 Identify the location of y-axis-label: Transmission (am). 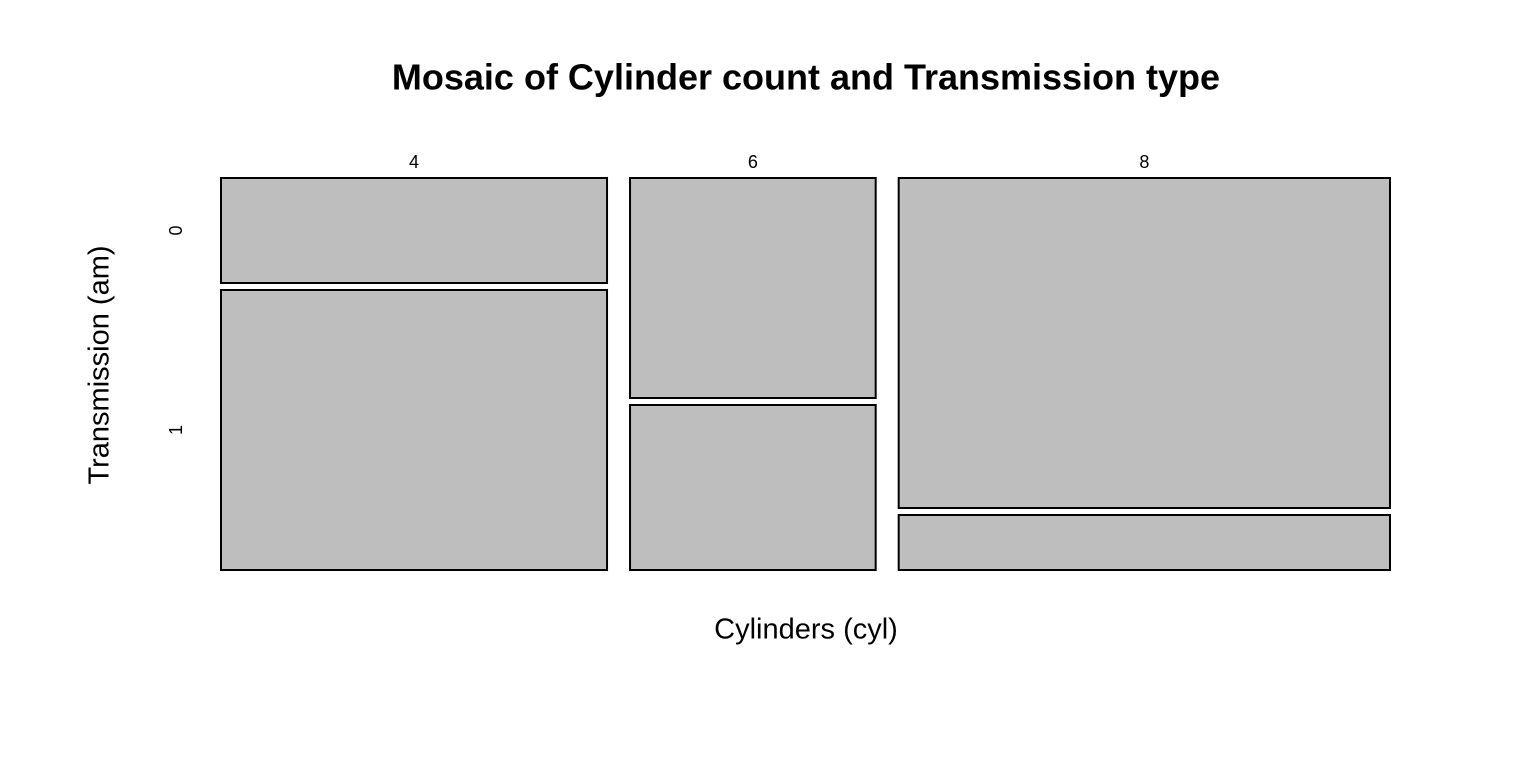
(100, 364).